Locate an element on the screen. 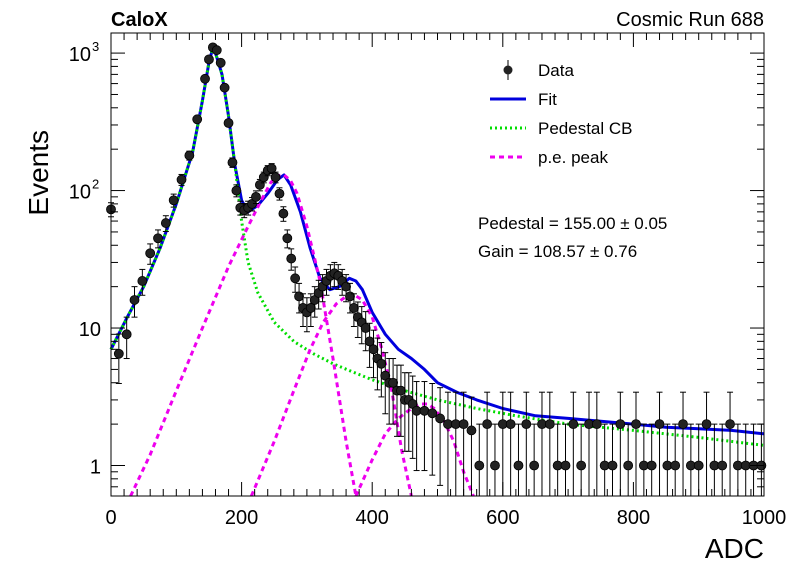 This screenshot has height=572, width=796. legend-label: Fit is located at coordinates (547, 99).